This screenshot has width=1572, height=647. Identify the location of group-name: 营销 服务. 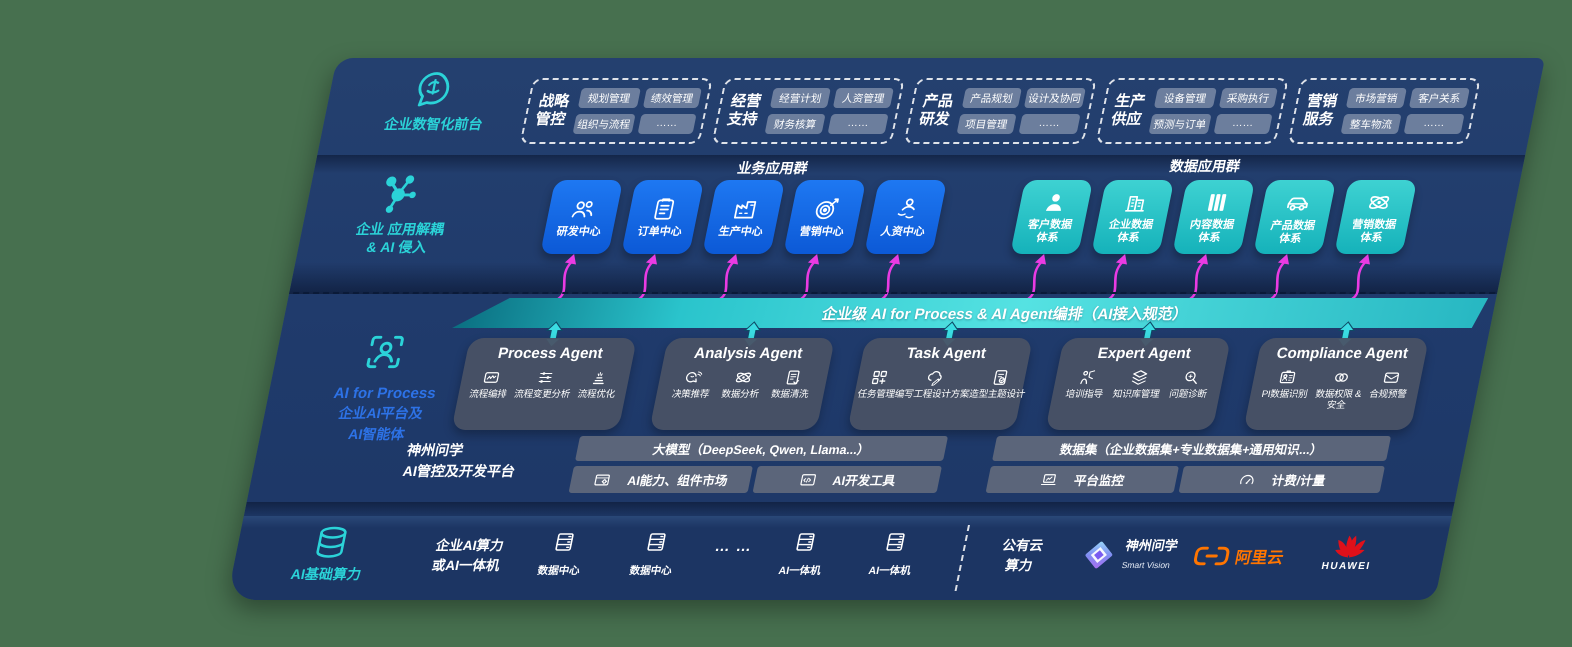
(1320, 110).